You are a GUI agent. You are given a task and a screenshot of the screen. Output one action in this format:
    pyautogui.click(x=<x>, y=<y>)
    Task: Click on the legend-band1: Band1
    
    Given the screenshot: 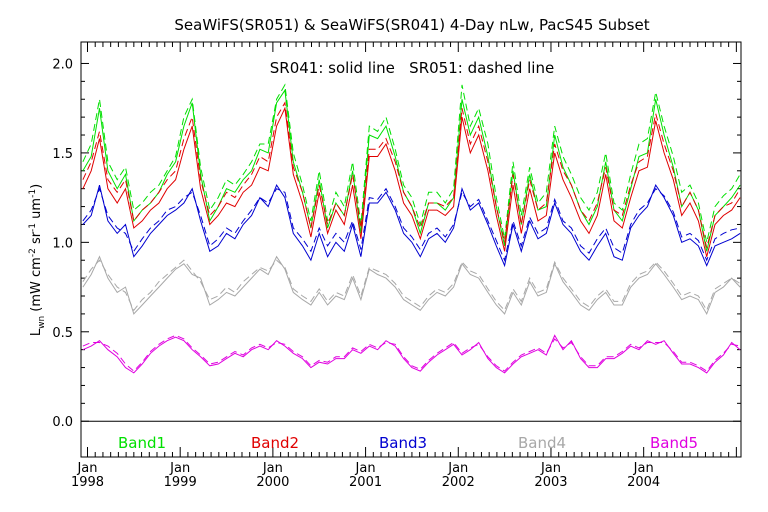 What is the action you would take?
    pyautogui.click(x=142, y=443)
    